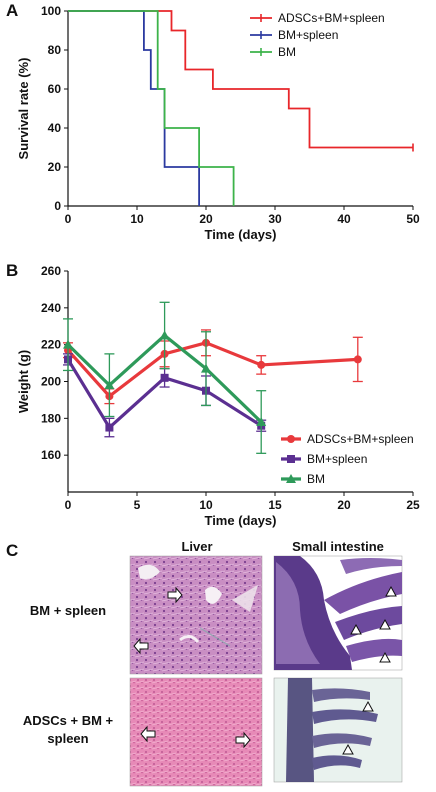  What do you see at coordinates (23, 381) in the screenshot?
I see `y-axis-label: Weight (g)` at bounding box center [23, 381].